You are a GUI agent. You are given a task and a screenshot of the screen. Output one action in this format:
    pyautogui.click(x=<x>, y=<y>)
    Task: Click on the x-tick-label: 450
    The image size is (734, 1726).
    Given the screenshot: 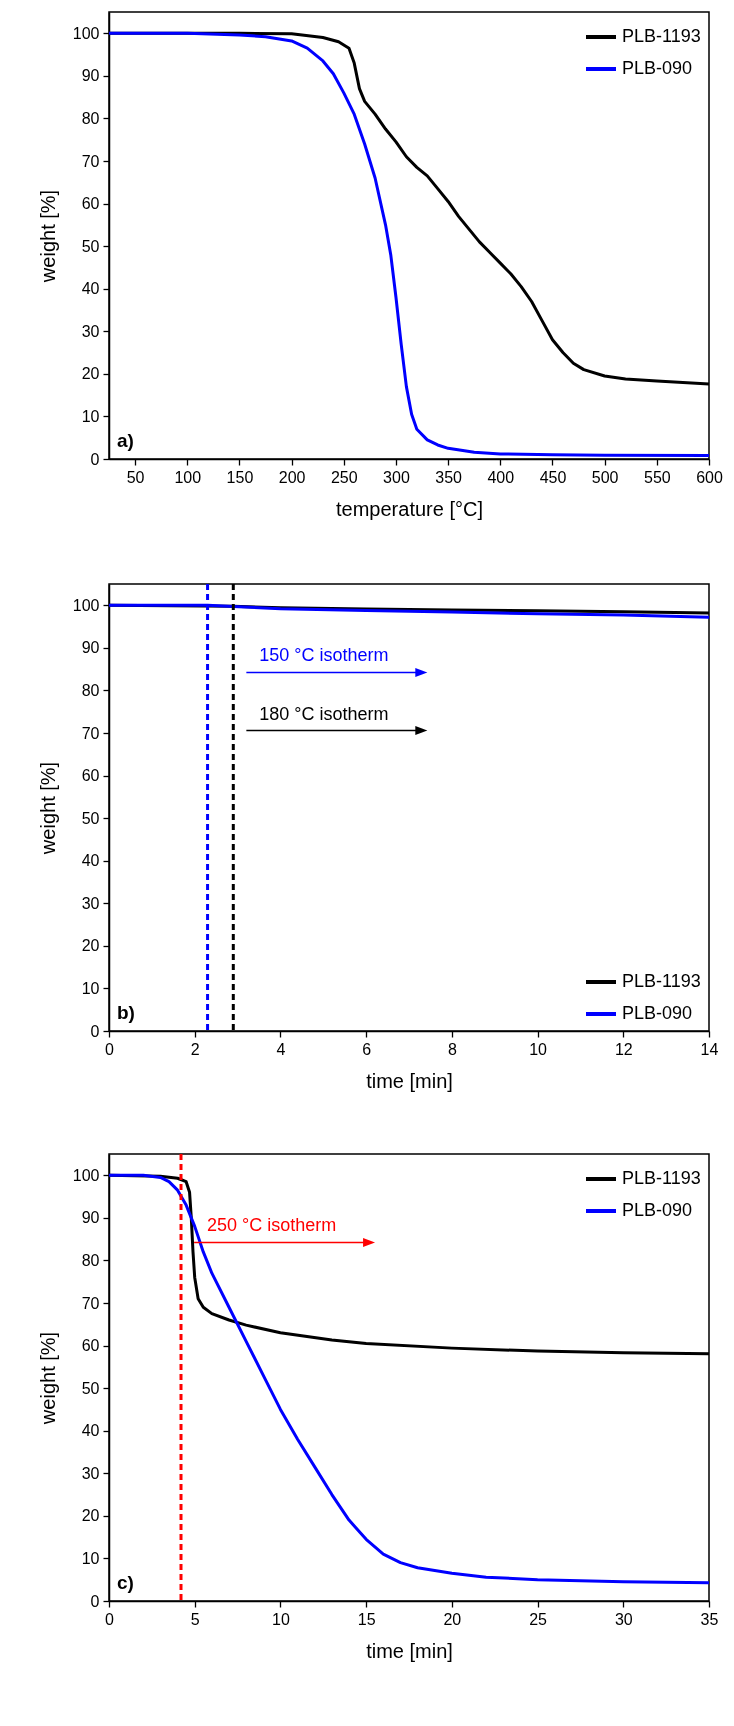 What is the action you would take?
    pyautogui.click(x=553, y=477)
    